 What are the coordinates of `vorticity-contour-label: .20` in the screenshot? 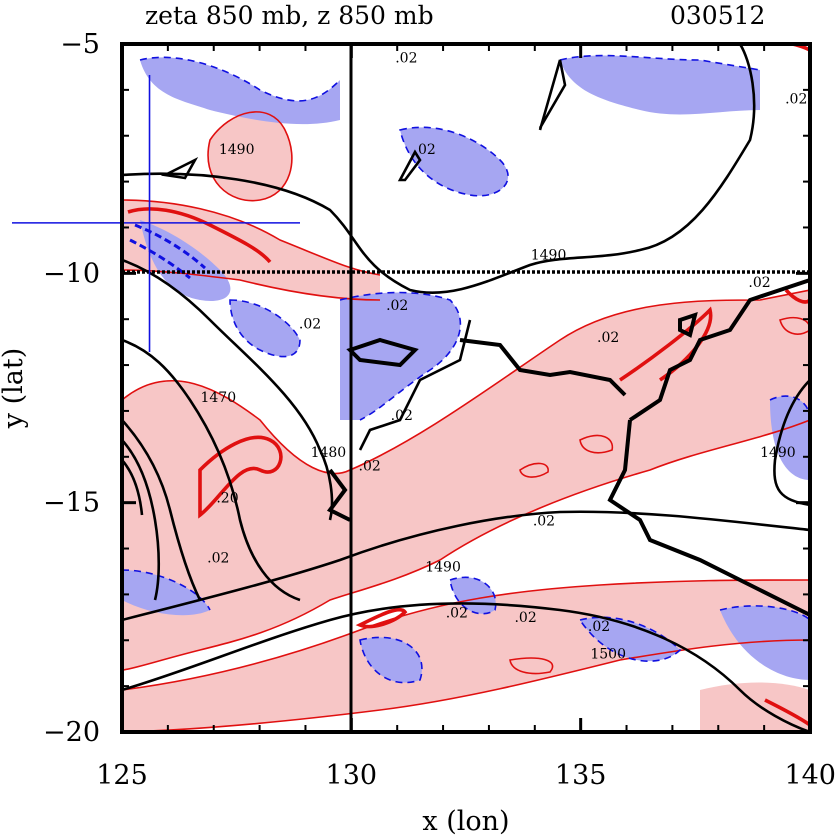 It's located at (227, 499).